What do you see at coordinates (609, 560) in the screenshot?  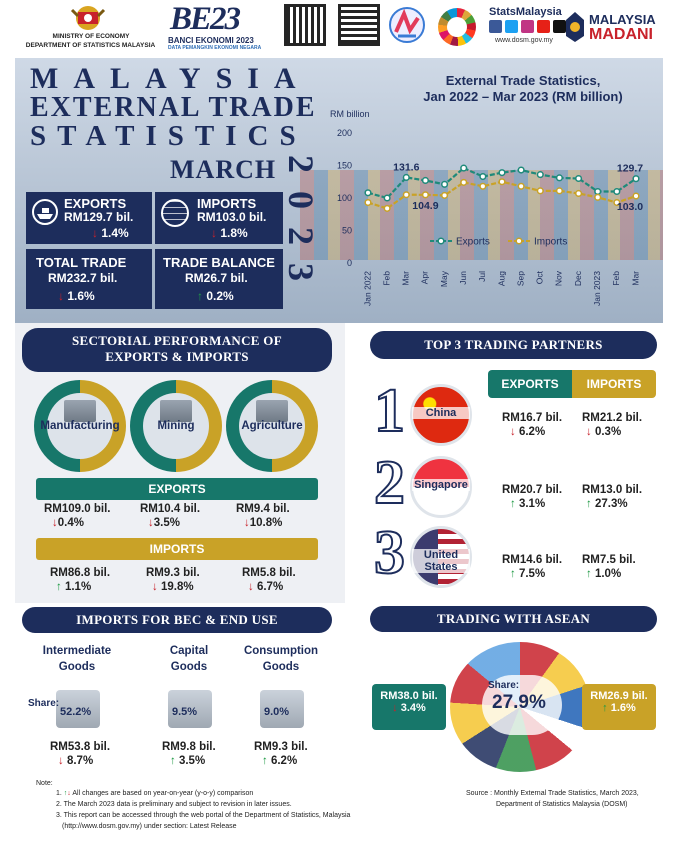 I see `partner-import-value: RM7.5 bil.` at bounding box center [609, 560].